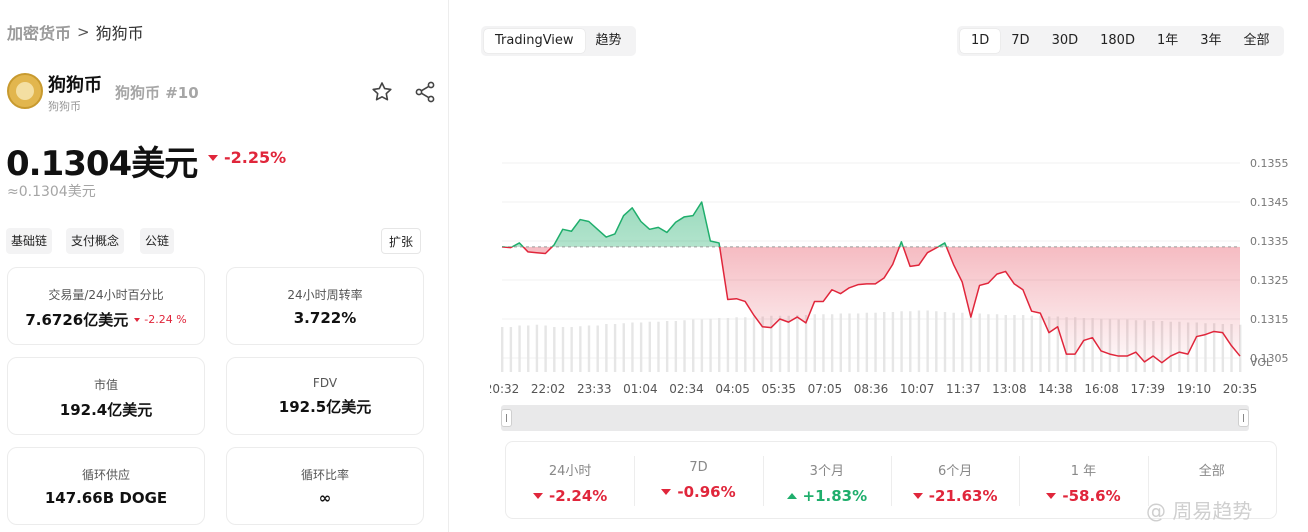 The width and height of the screenshot is (1308, 532). I want to click on range-7d: 7D, so click(1020, 40).